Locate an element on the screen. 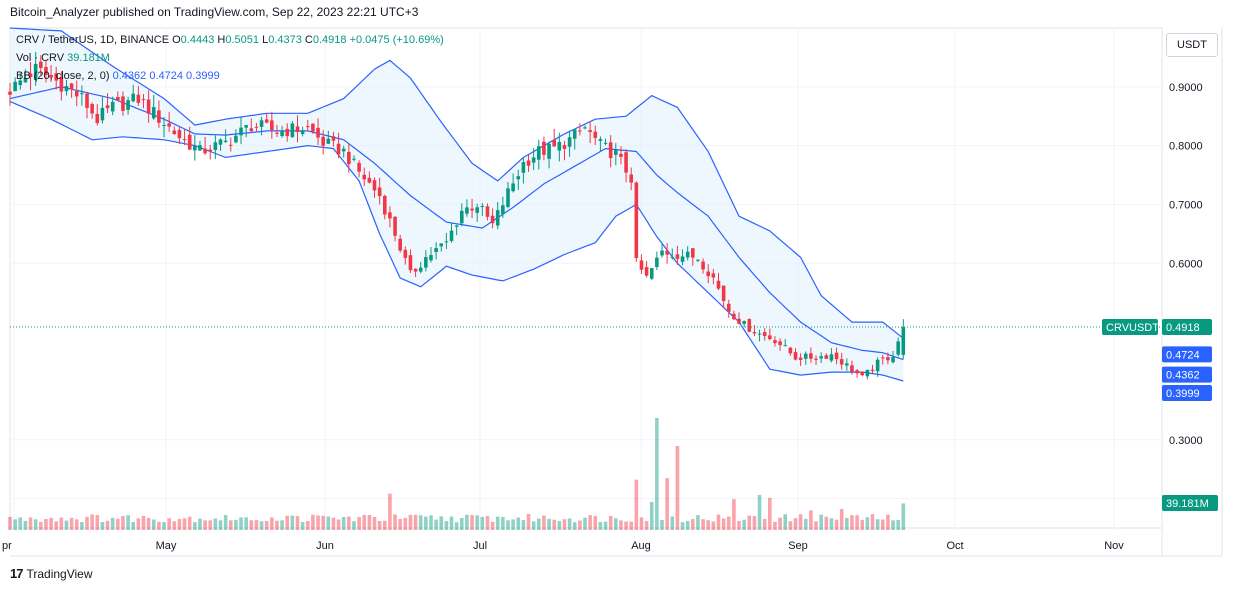 The height and width of the screenshot is (592, 1233). legend-open-label: O is located at coordinates (176, 40).